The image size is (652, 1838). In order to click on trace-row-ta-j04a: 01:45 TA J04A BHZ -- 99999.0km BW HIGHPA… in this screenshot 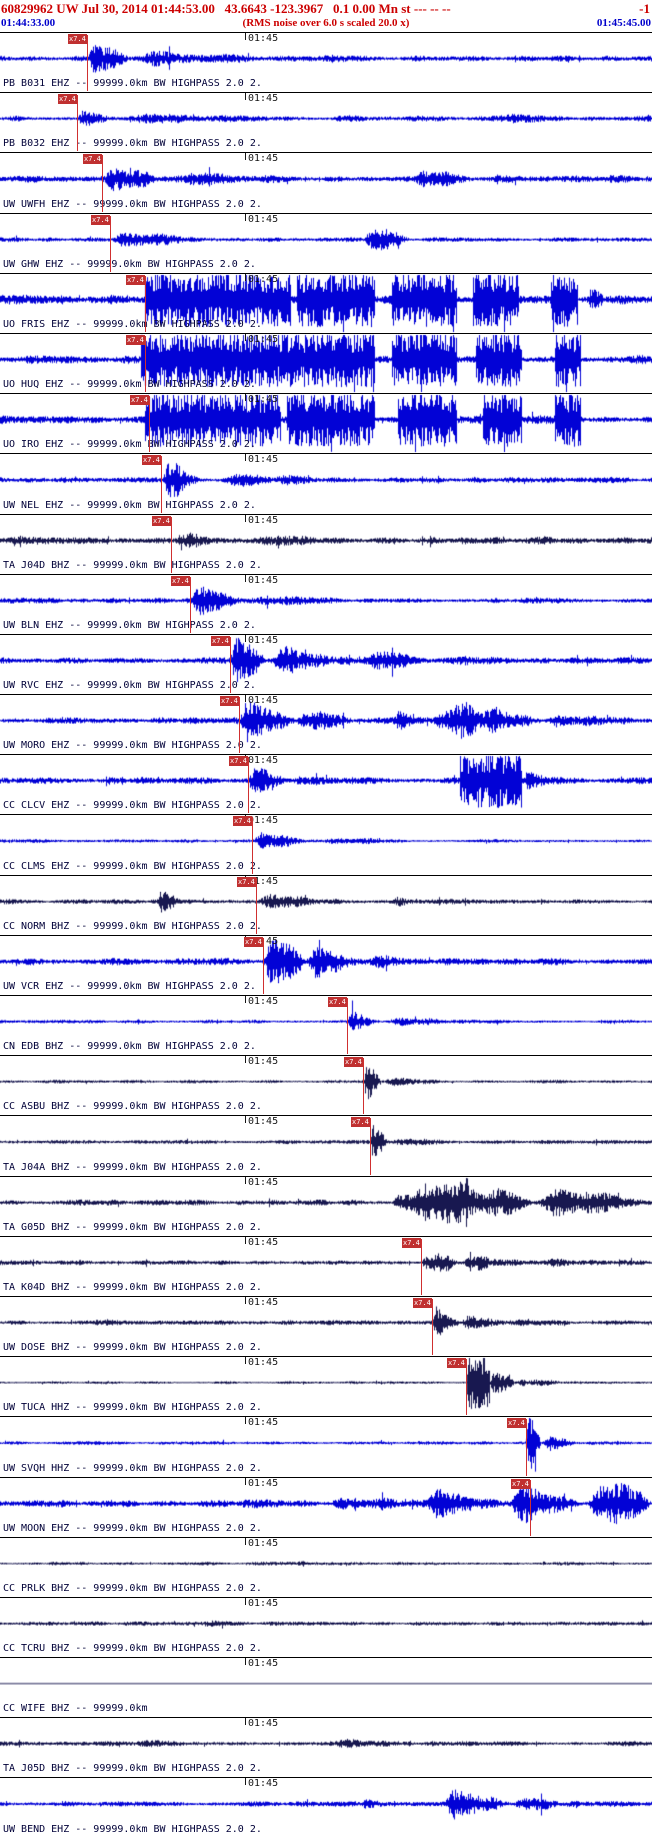, I will do `click(326, 1145)`.